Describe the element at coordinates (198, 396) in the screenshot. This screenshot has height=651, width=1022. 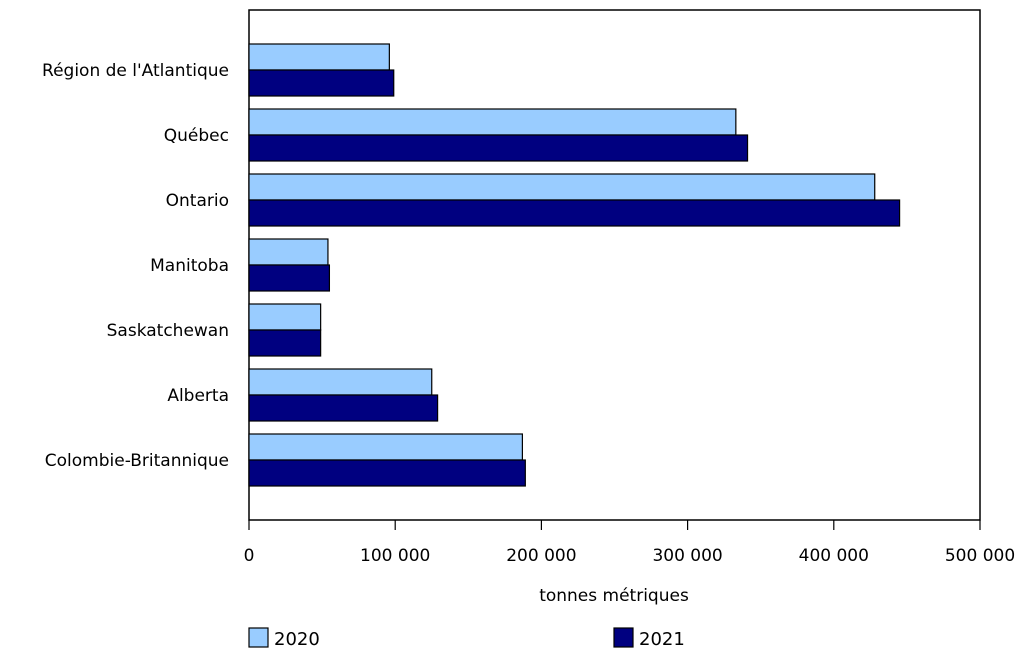
I see `category-label-5: Alberta` at that location.